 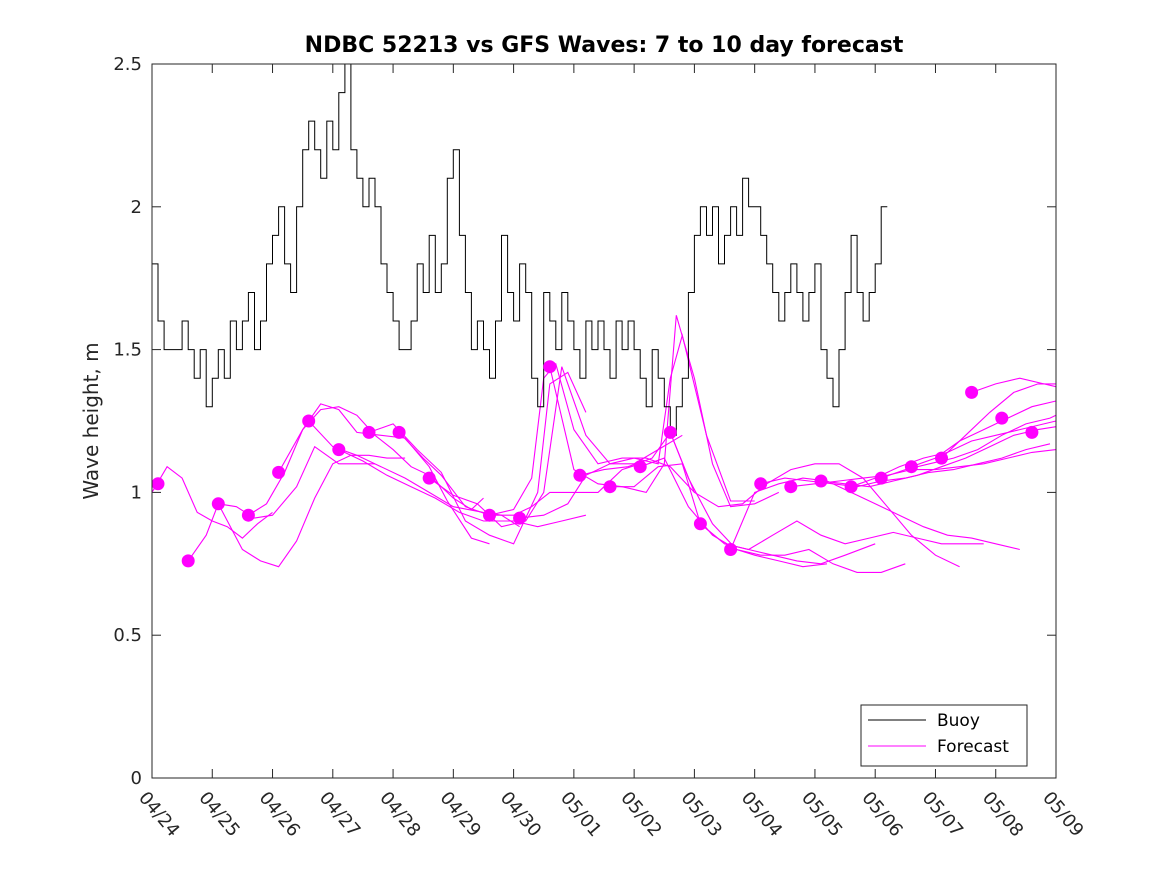 What do you see at coordinates (973, 747) in the screenshot?
I see `legend-forecast-label: Forecast` at bounding box center [973, 747].